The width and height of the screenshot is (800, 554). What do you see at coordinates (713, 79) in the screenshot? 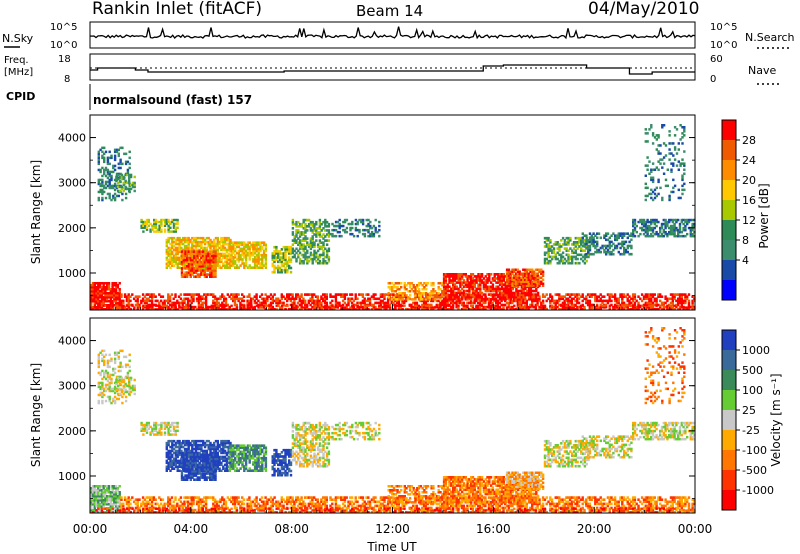
I see `nave-tick-bottom: 0` at bounding box center [713, 79].